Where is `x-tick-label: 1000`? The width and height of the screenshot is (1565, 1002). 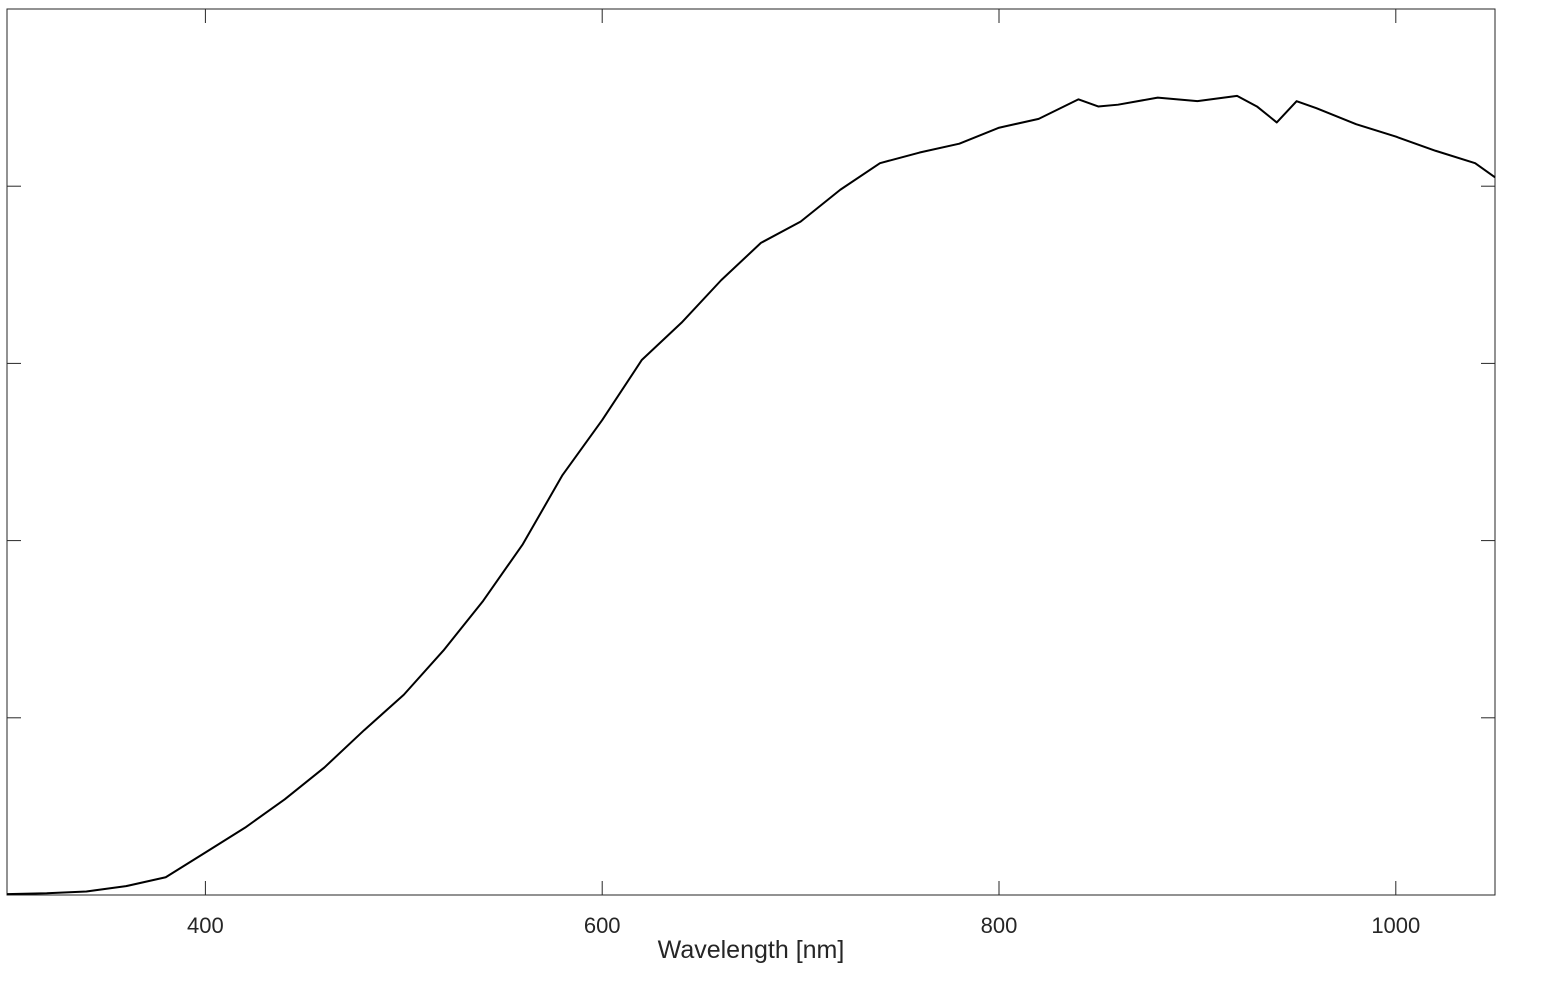
x-tick-label: 1000 is located at coordinates (1395, 925).